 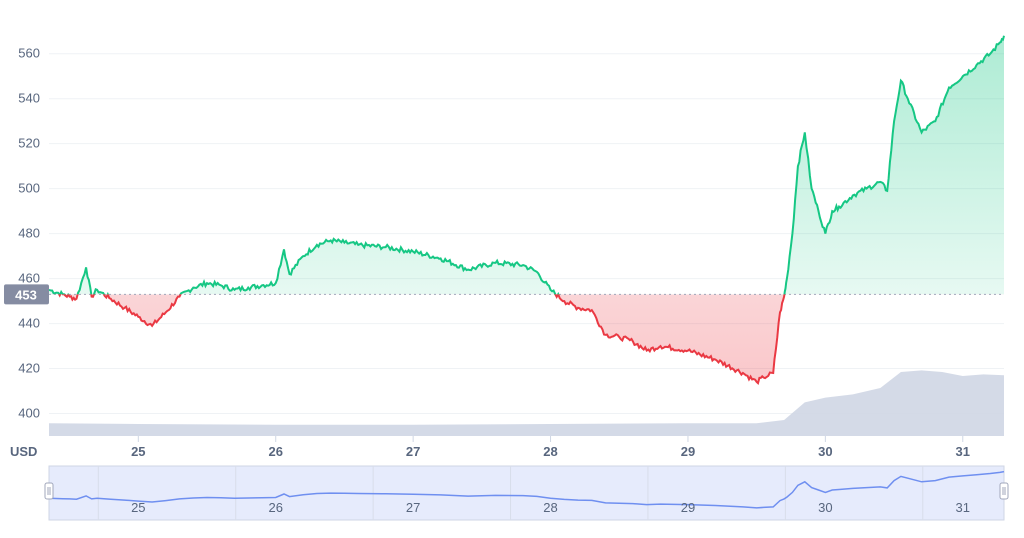 I want to click on x-tick-label-28: 28, so click(x=550, y=451).